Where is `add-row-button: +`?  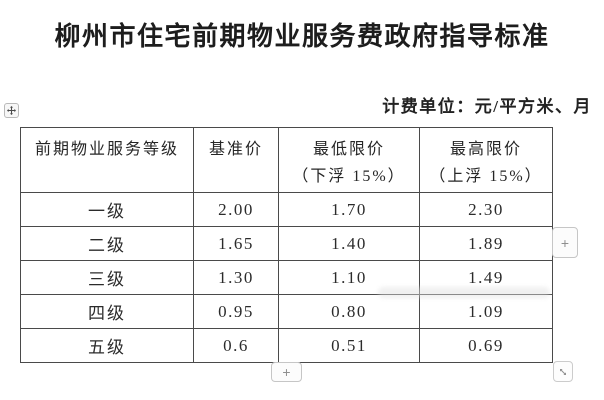 add-row-button: + is located at coordinates (286, 372).